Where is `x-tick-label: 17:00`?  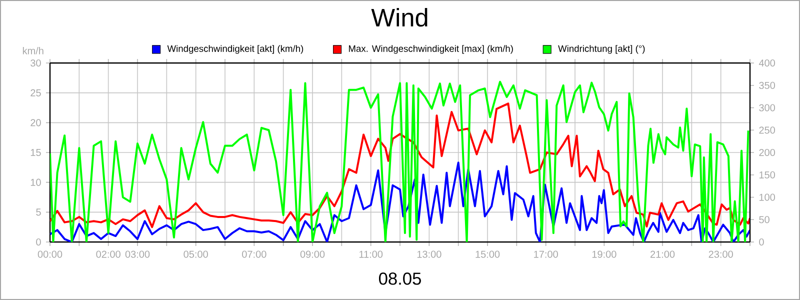
x-tick-label: 17:00 is located at coordinates (546, 254).